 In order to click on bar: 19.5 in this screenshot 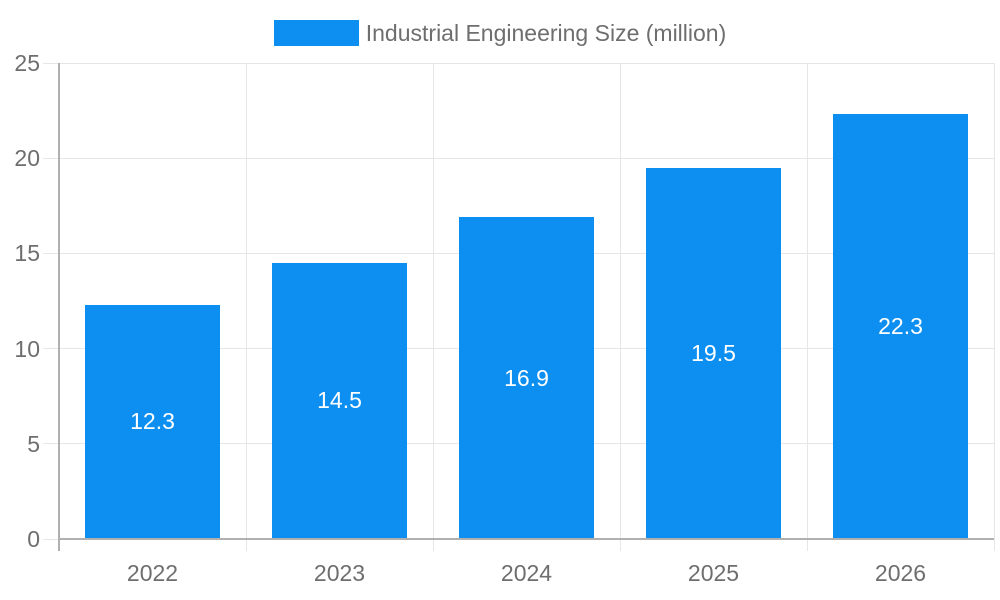, I will do `click(713, 353)`.